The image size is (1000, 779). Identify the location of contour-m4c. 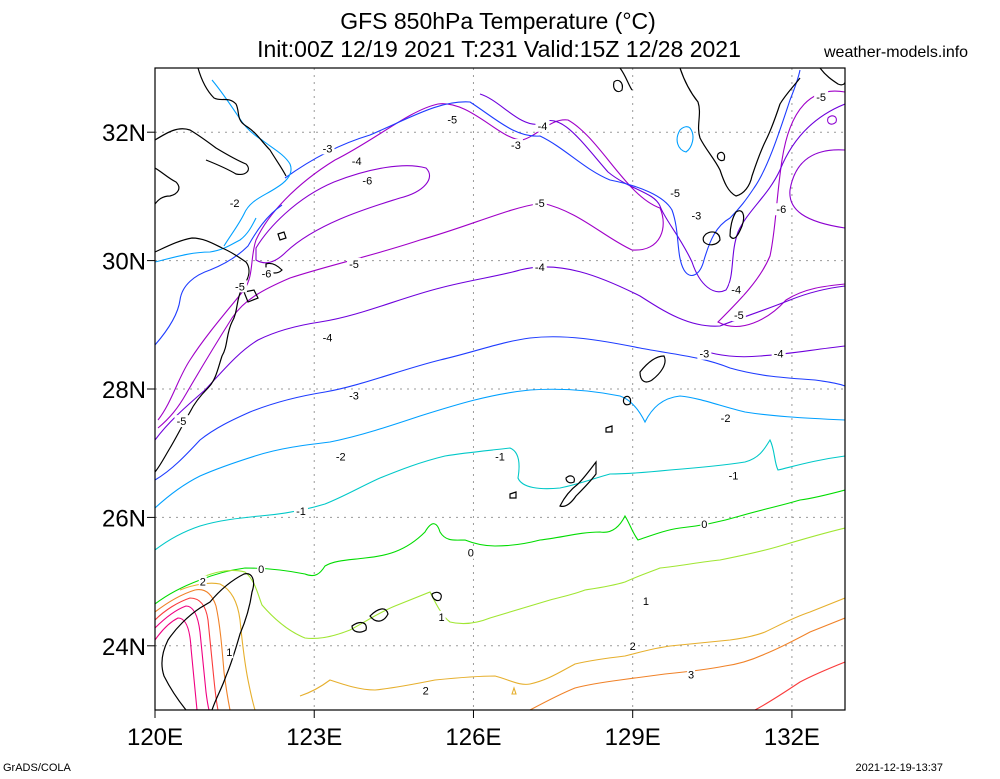
(772, 351).